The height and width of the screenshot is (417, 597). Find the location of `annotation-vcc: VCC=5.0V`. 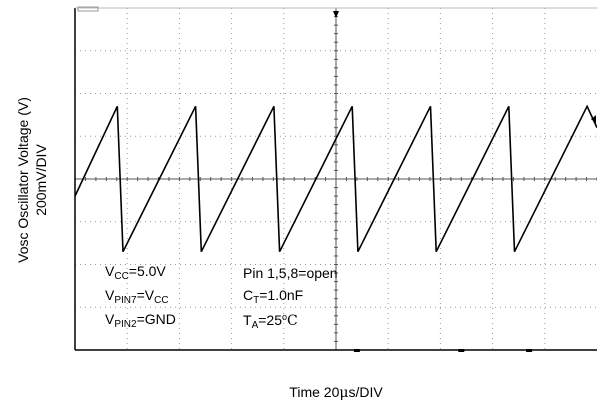

annotation-vcc: VCC=5.0V is located at coordinates (135, 272).